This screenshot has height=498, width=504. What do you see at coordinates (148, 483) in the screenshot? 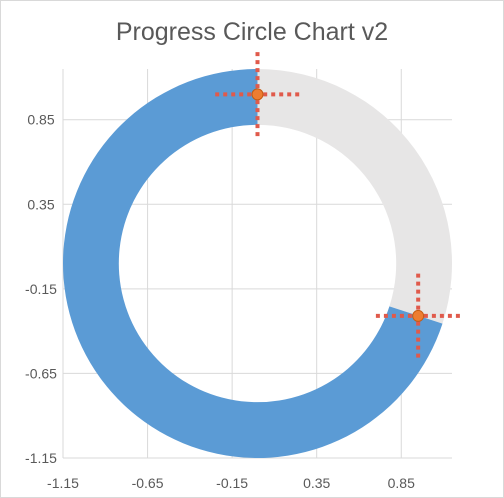
I see `x-tick-label: -0.65` at bounding box center [148, 483].